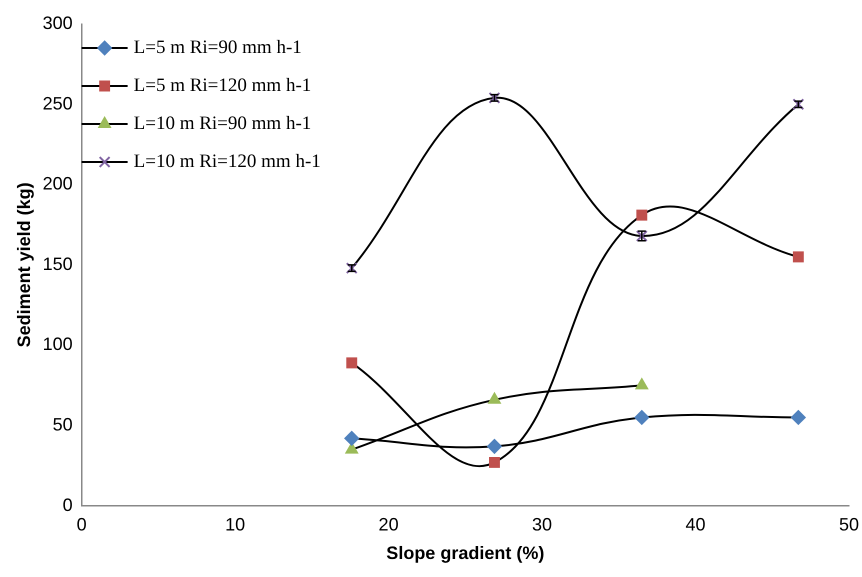  I want to click on legend-label: L=5 m Ri=90 mm h-1, so click(218, 47).